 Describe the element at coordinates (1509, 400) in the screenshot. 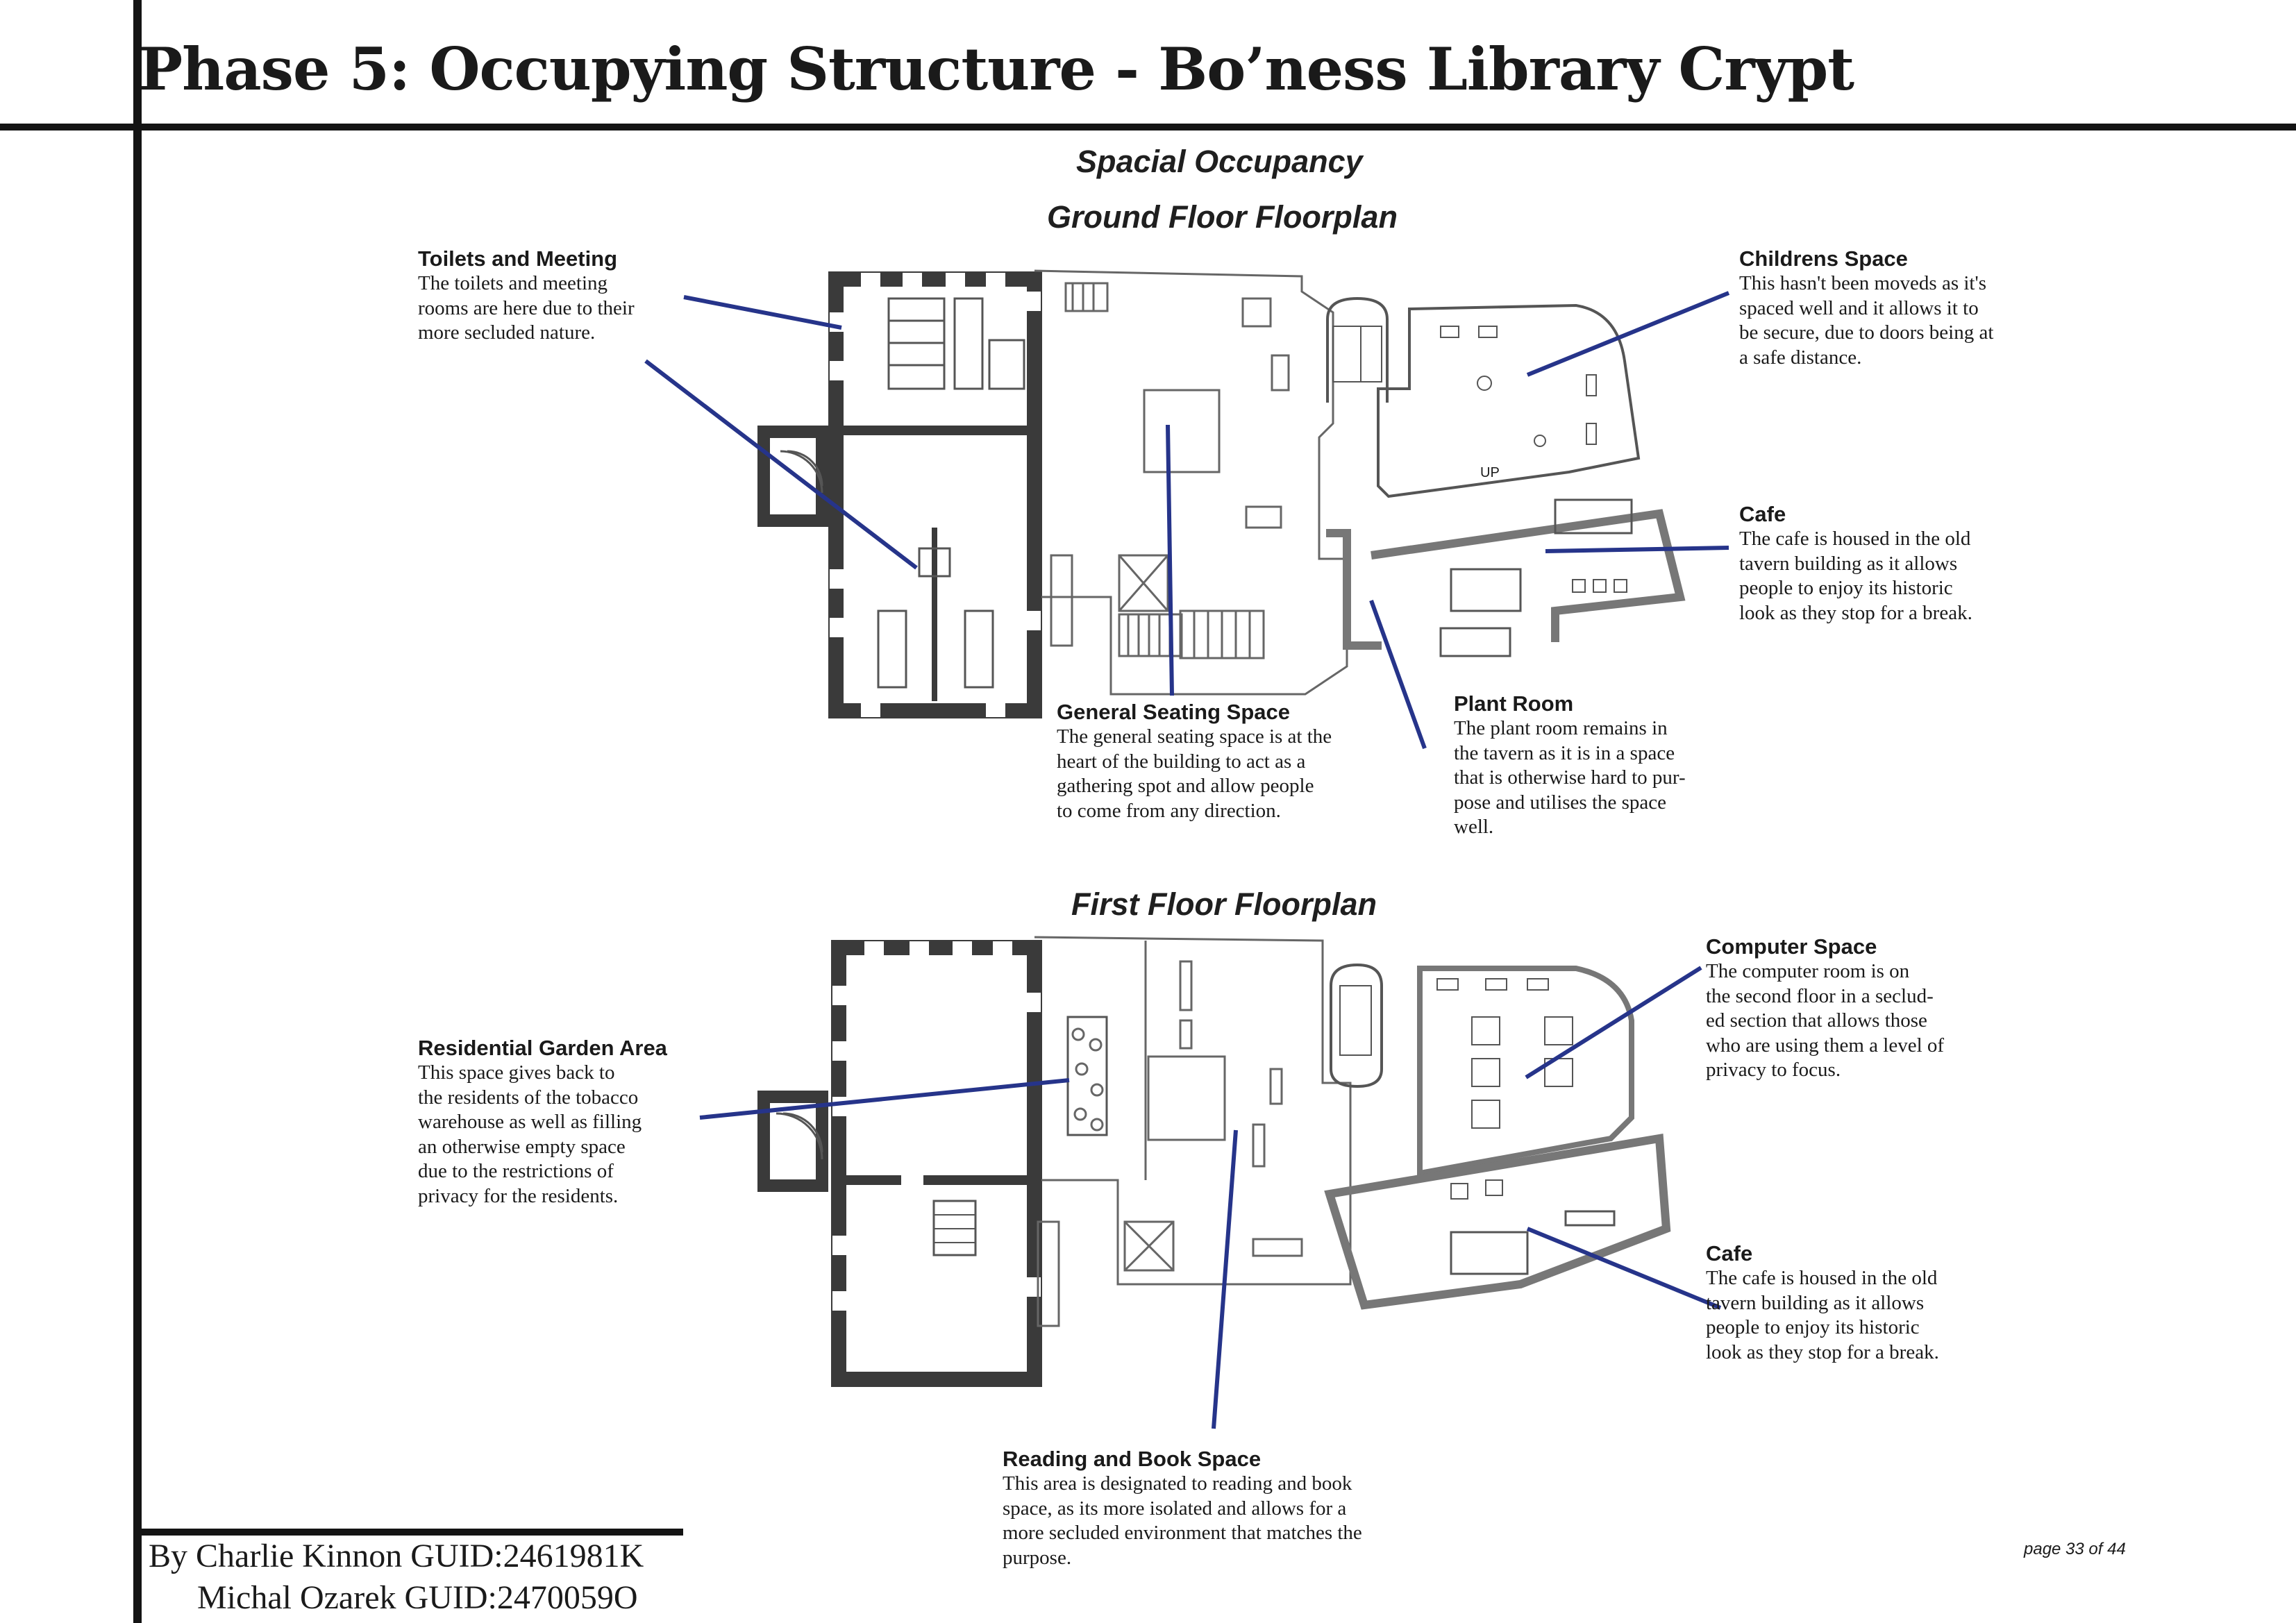

I see `ground-childrens-space` at that location.